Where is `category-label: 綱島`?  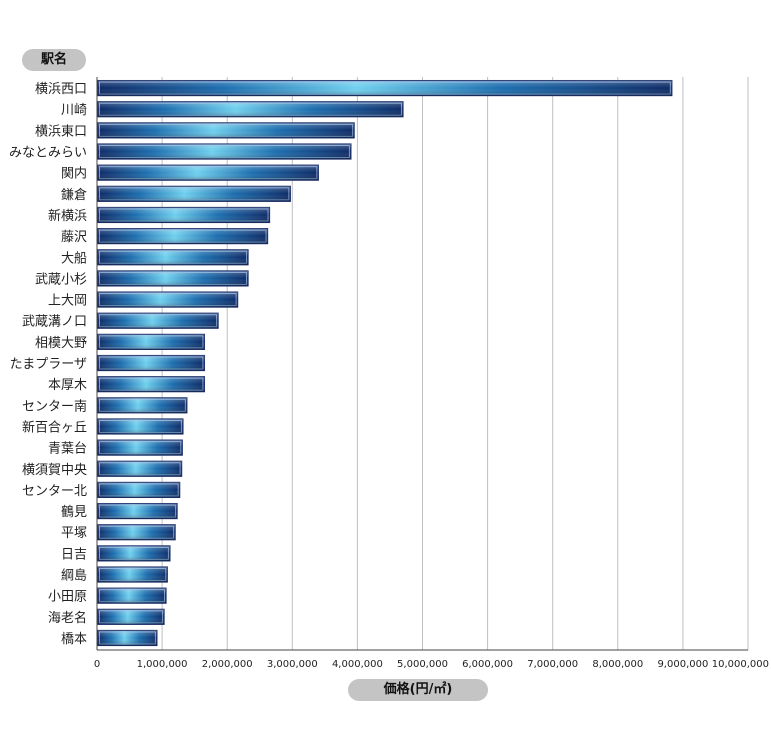 category-label: 綱島 is located at coordinates (74, 576).